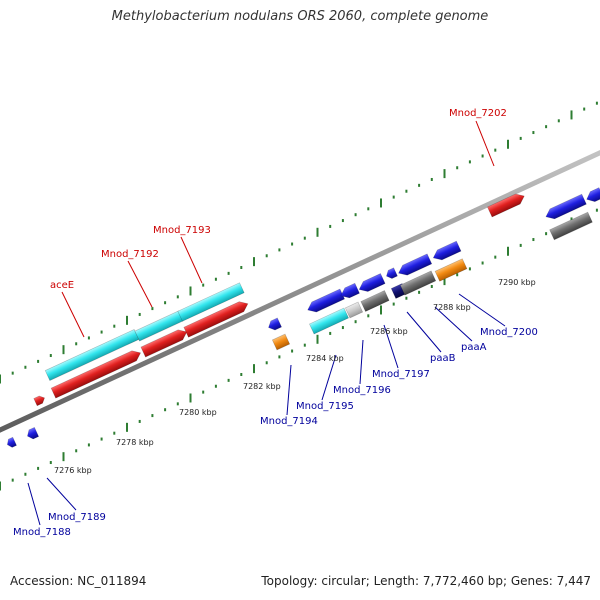 This screenshot has height=600, width=600. What do you see at coordinates (78, 581) in the screenshot?
I see `accession-text: Accession: NC_011894` at bounding box center [78, 581].